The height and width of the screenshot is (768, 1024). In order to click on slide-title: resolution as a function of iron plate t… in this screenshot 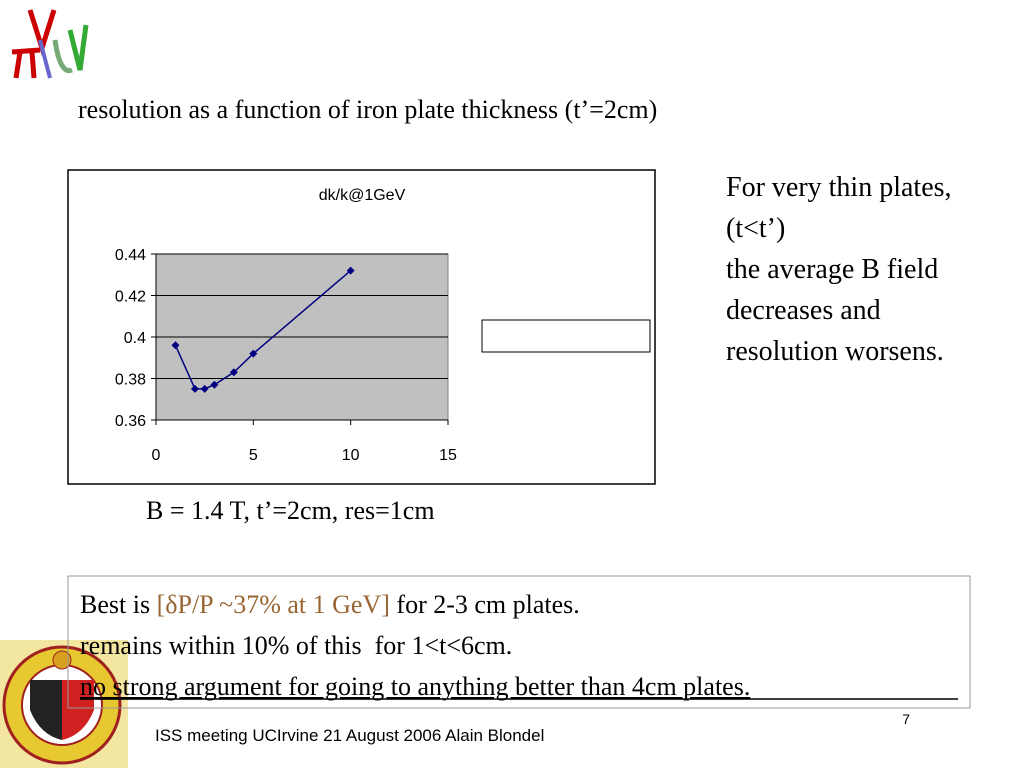, I will do `click(367, 109)`.